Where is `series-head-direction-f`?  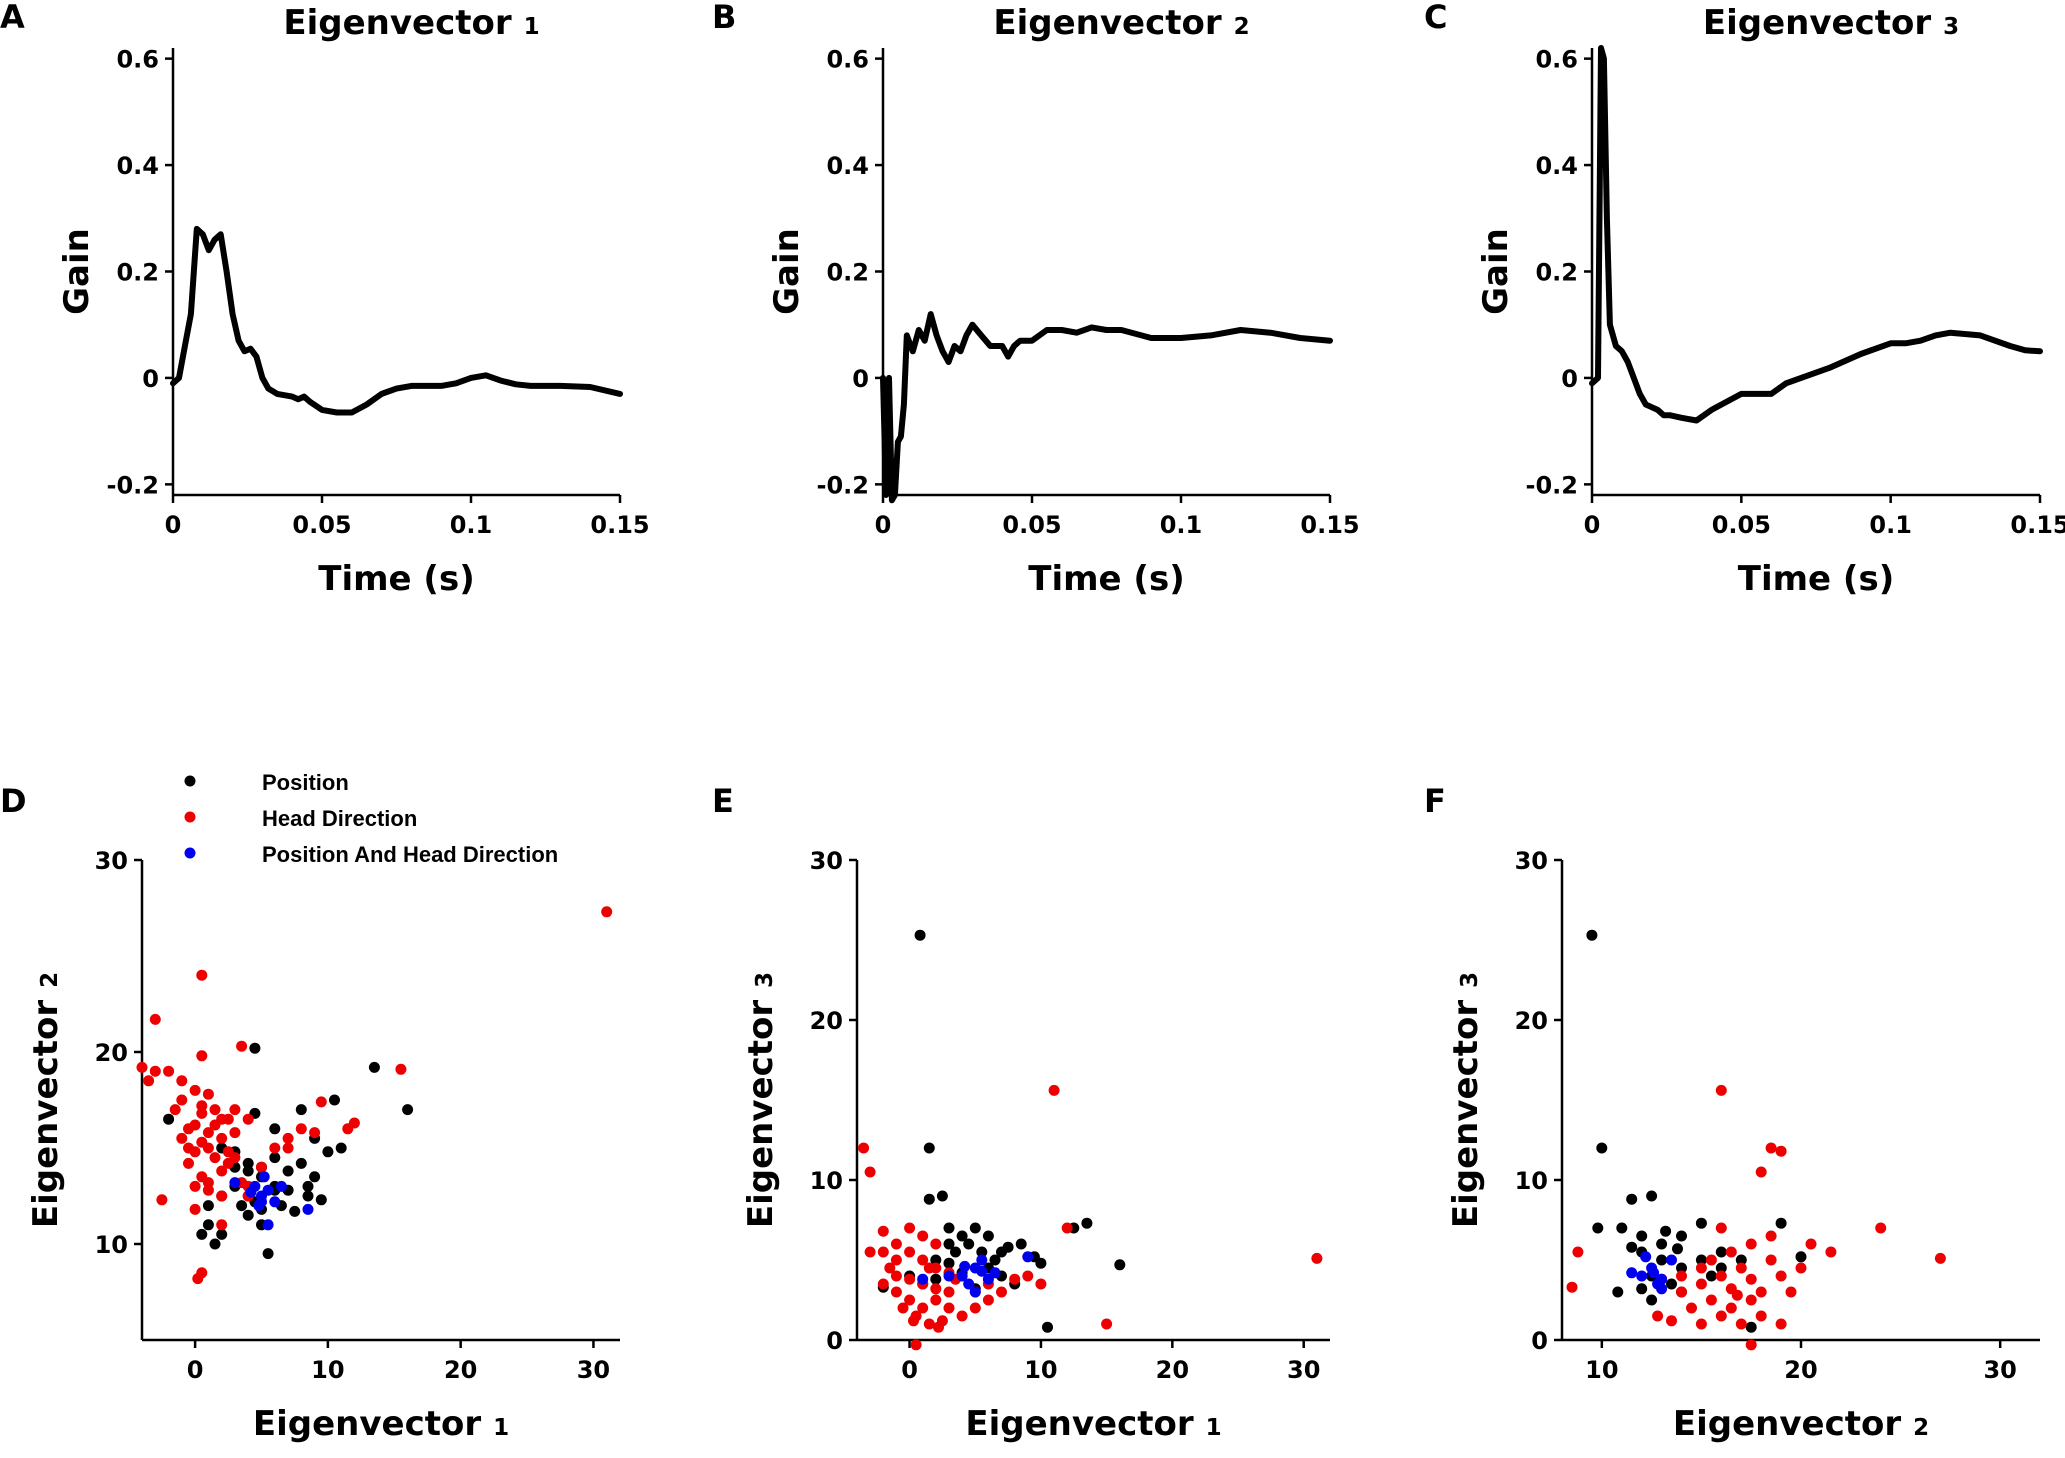
series-head-direction-f is located at coordinates (1756, 1217).